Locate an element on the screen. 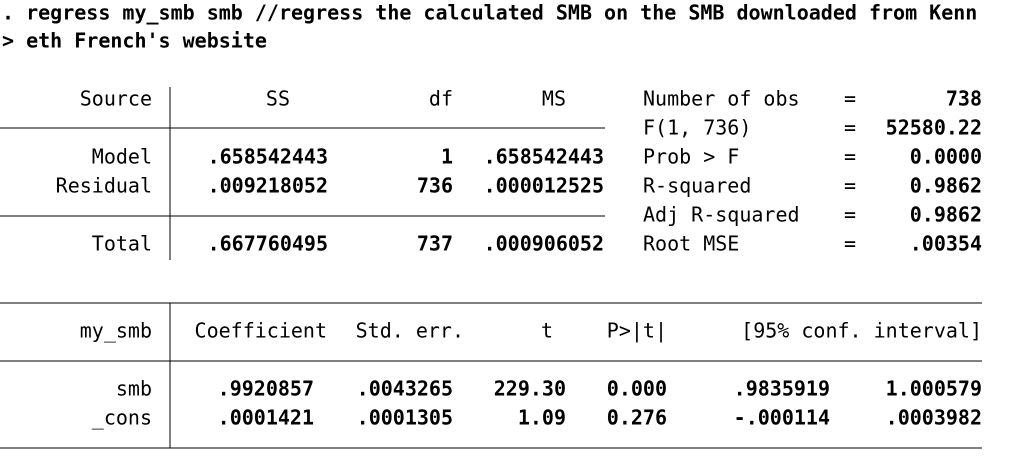 The image size is (1024, 463). coef-header: [95% conf. interval] is located at coordinates (861, 331).